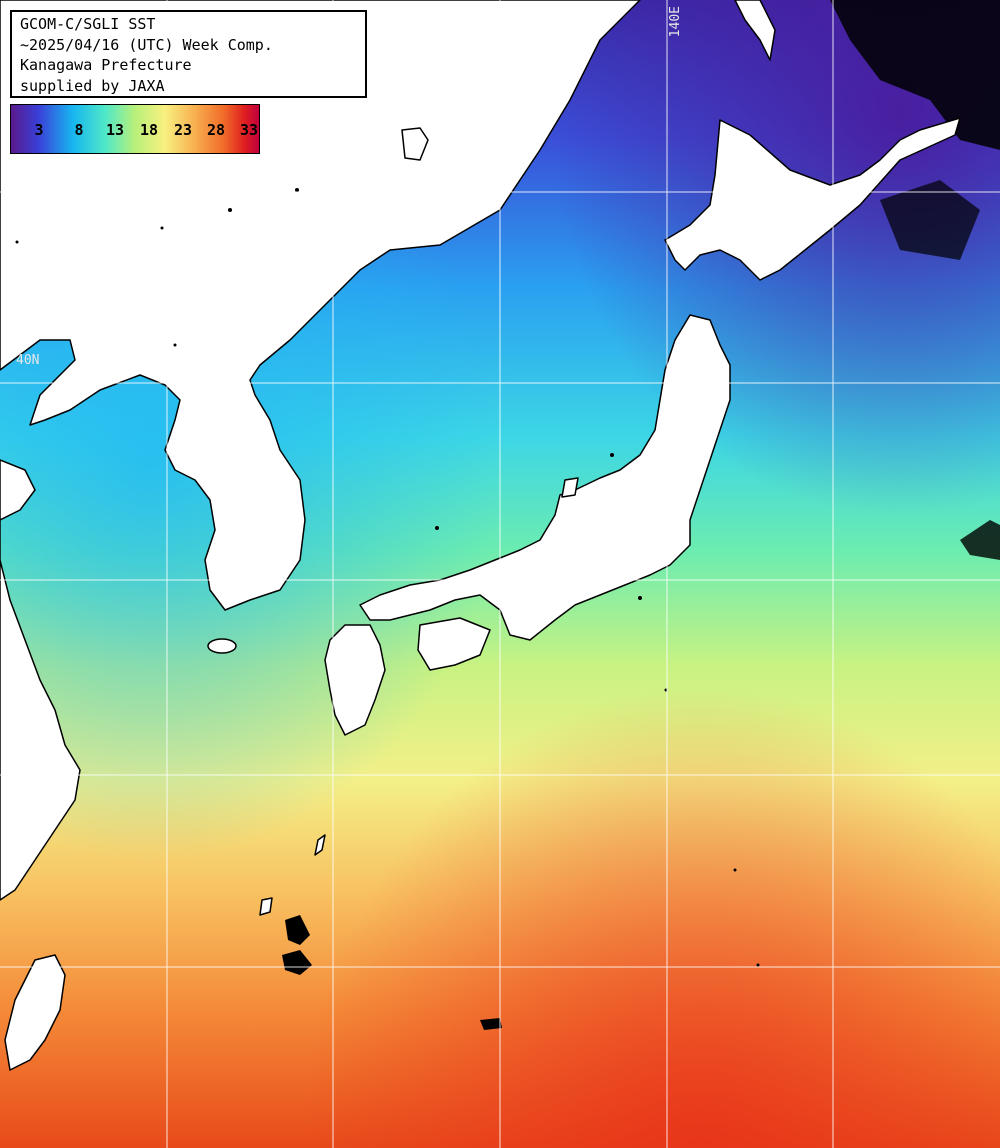  I want to click on land-jeju, so click(222, 646).